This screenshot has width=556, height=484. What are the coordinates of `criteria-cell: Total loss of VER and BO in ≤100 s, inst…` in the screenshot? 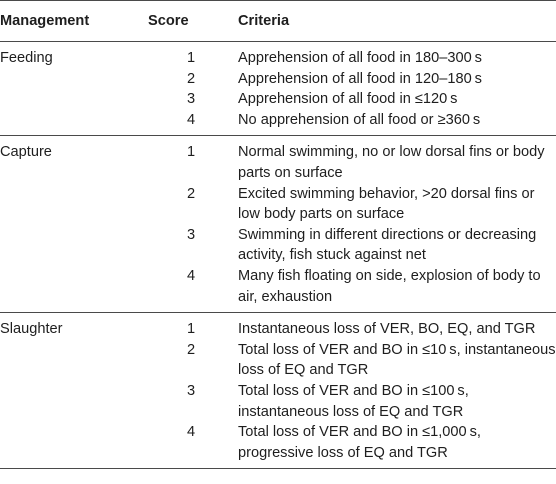 It's located at (353, 401).